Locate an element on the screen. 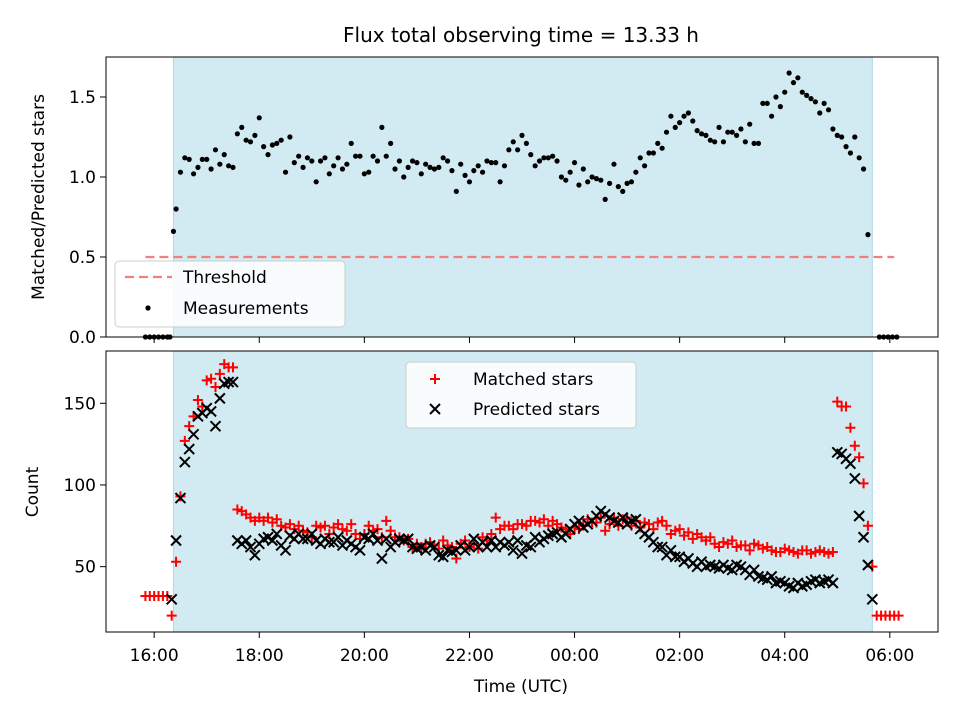 The width and height of the screenshot is (960, 720). bottom-y-axis-label: Count is located at coordinates (33, 491).